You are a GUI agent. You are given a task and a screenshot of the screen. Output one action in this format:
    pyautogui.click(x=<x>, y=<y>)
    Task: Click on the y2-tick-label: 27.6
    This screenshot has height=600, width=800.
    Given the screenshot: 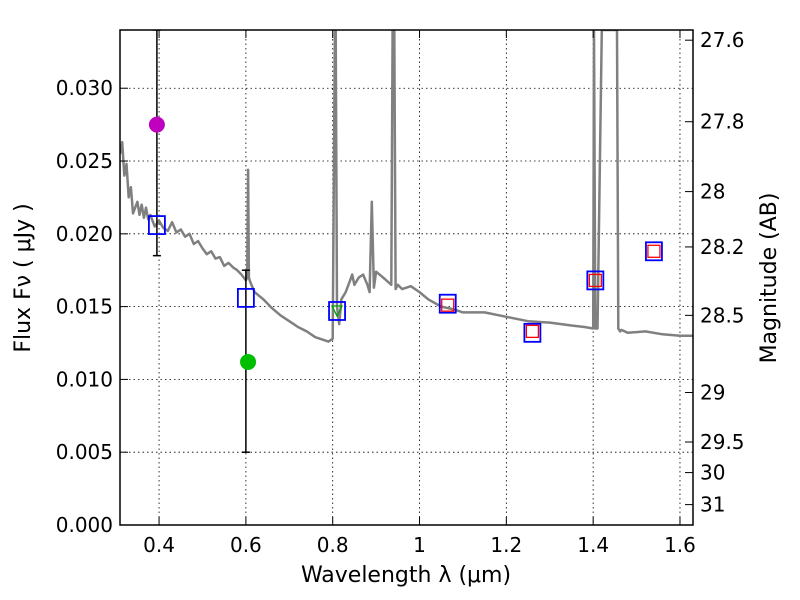 What is the action you would take?
    pyautogui.click(x=722, y=40)
    